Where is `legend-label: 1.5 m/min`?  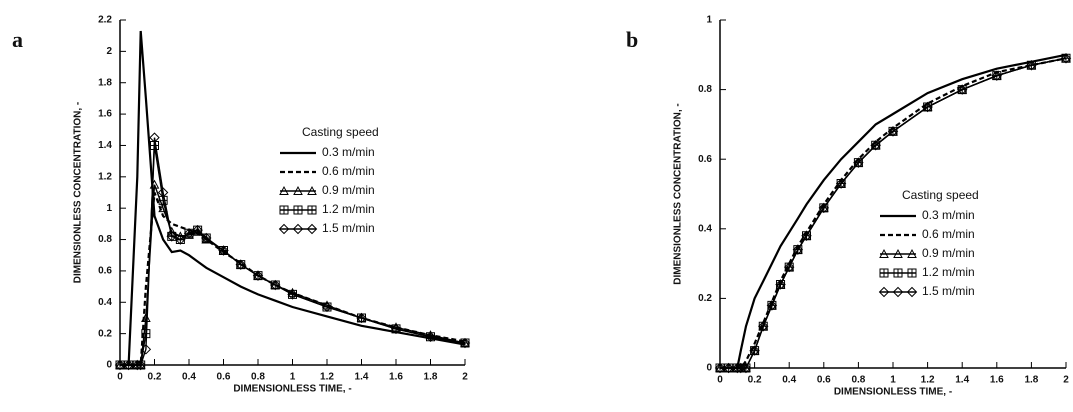 legend-label: 1.5 m/min is located at coordinates (948, 291).